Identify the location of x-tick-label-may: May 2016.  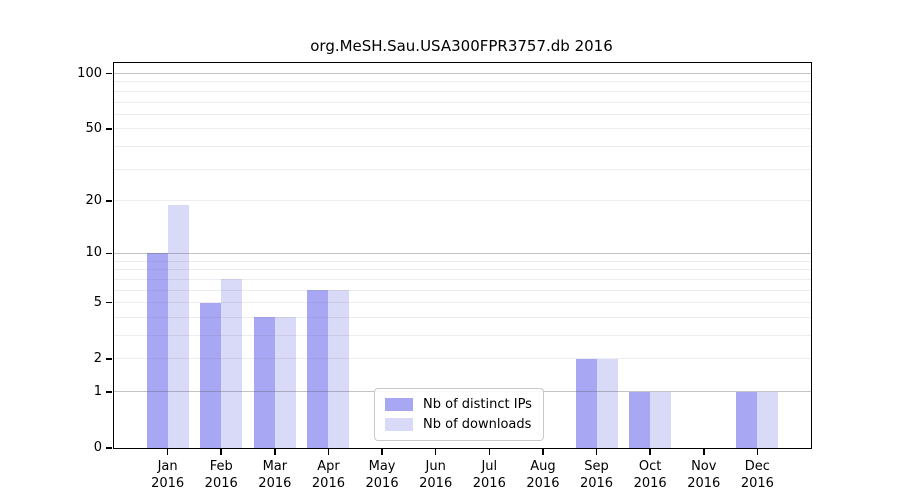
(382, 475).